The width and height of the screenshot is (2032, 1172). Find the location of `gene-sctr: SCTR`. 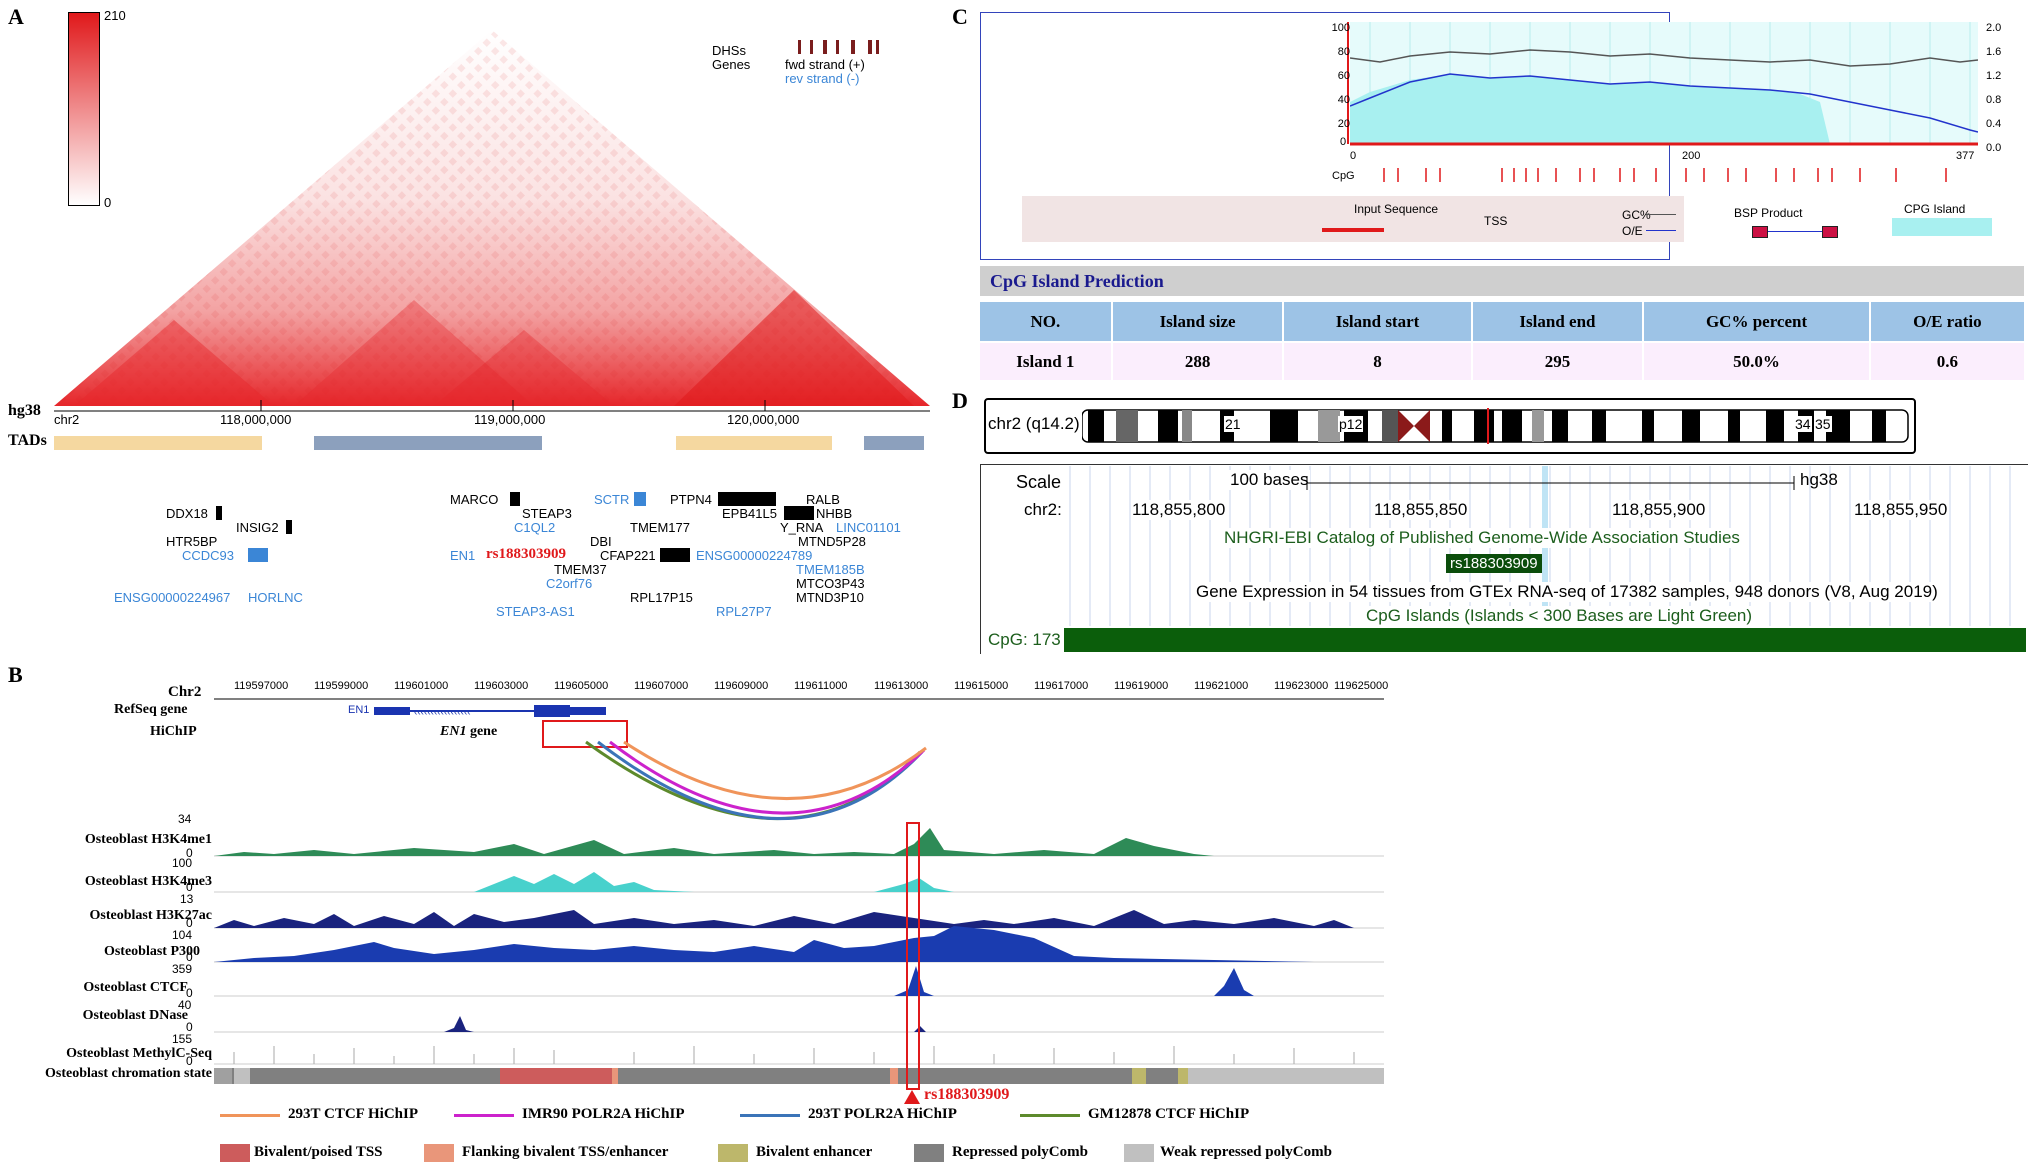

gene-sctr: SCTR is located at coordinates (612, 499).